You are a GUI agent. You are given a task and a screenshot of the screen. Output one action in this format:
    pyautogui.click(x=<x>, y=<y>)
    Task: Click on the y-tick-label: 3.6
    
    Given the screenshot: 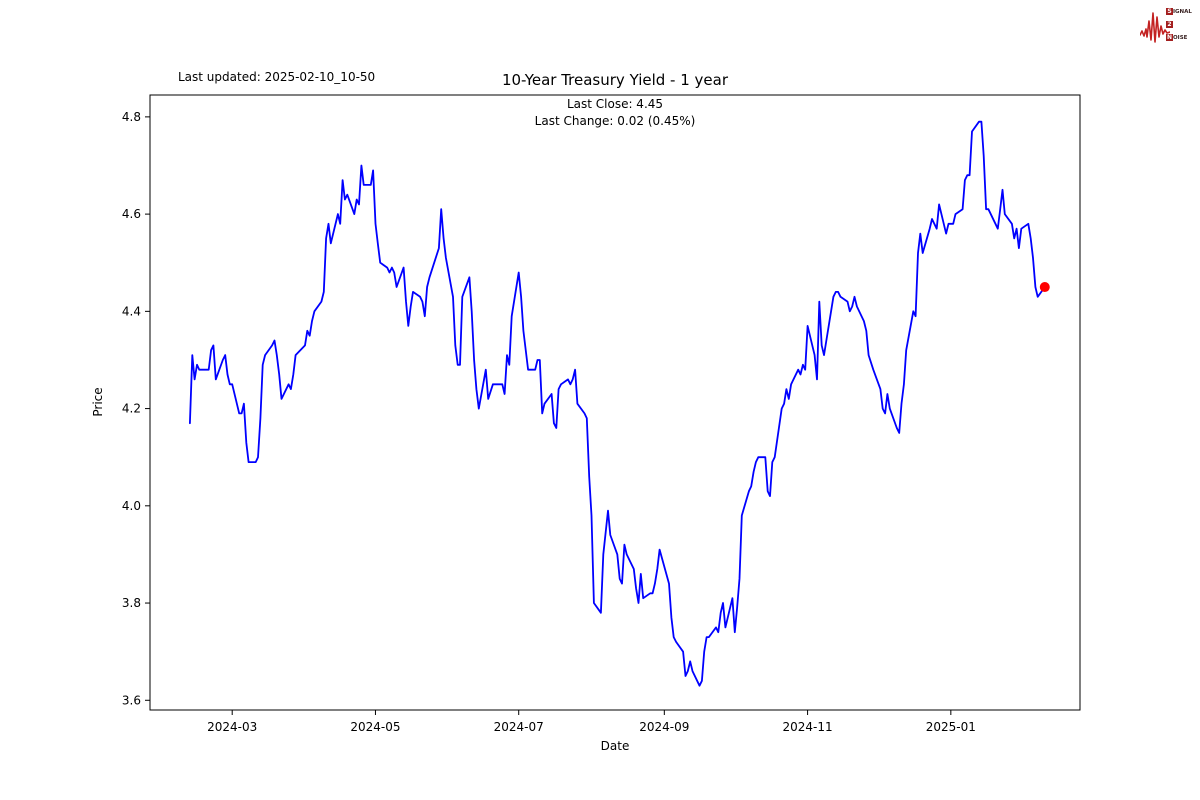 What is the action you would take?
    pyautogui.click(x=131, y=700)
    